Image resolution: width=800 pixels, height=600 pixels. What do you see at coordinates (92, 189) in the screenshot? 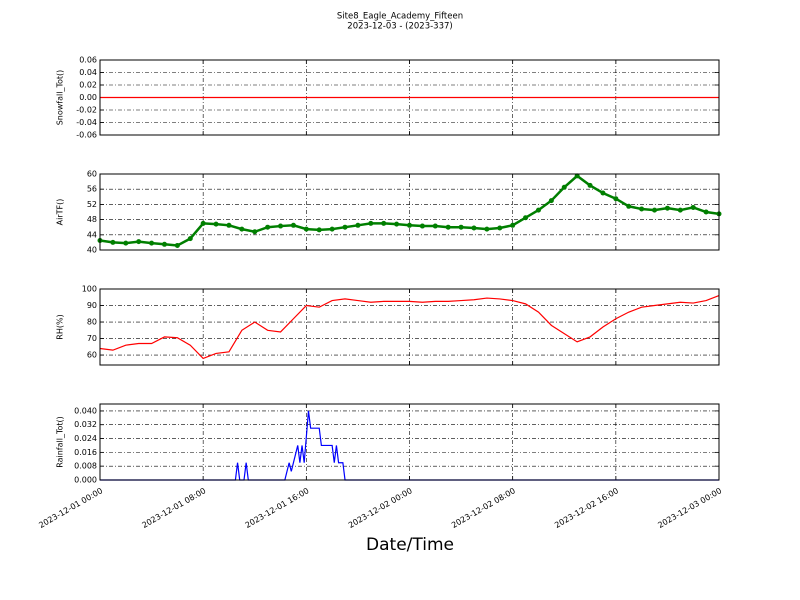
I see `y-tick-label: 56` at bounding box center [92, 189].